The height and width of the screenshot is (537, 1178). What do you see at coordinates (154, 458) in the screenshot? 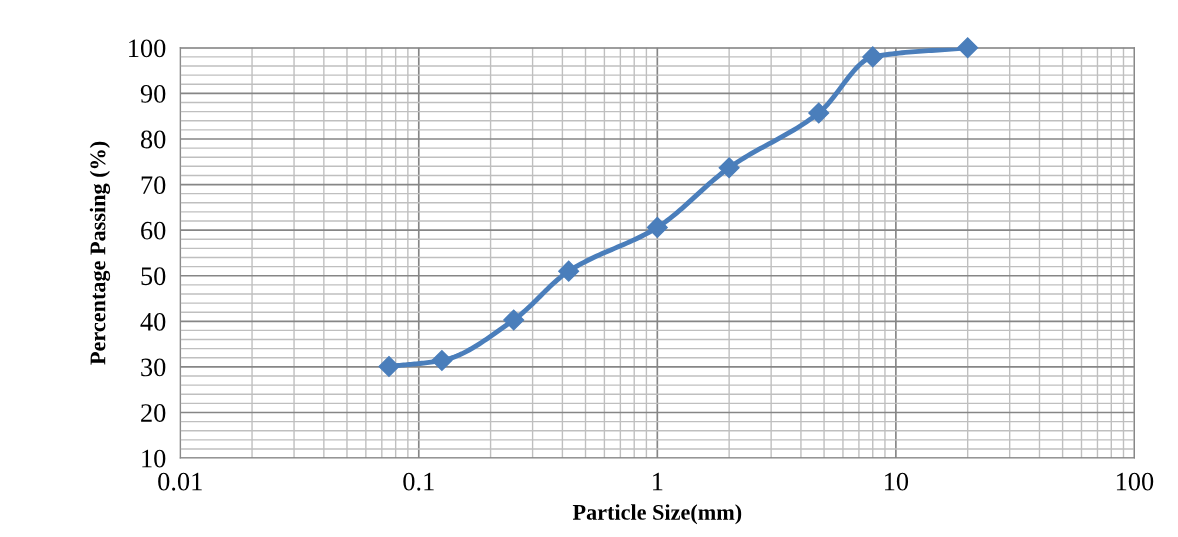
I see `y-tick-label: 10` at bounding box center [154, 458].